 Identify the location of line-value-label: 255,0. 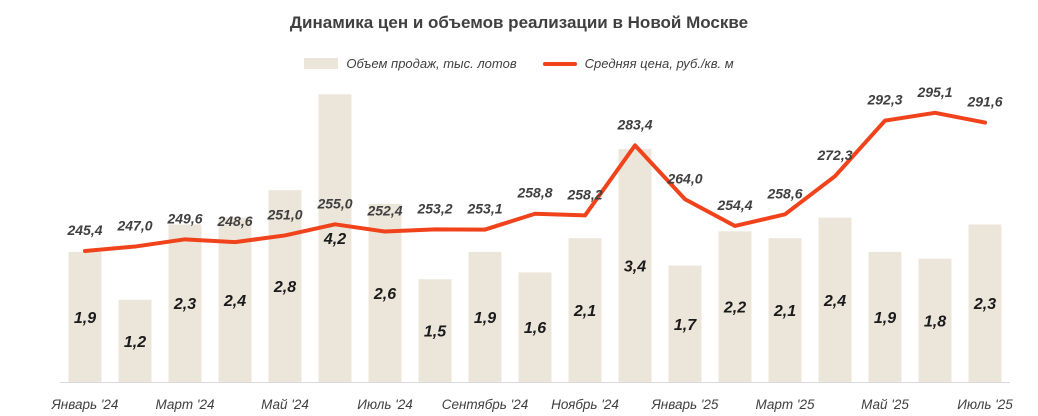
(334, 203).